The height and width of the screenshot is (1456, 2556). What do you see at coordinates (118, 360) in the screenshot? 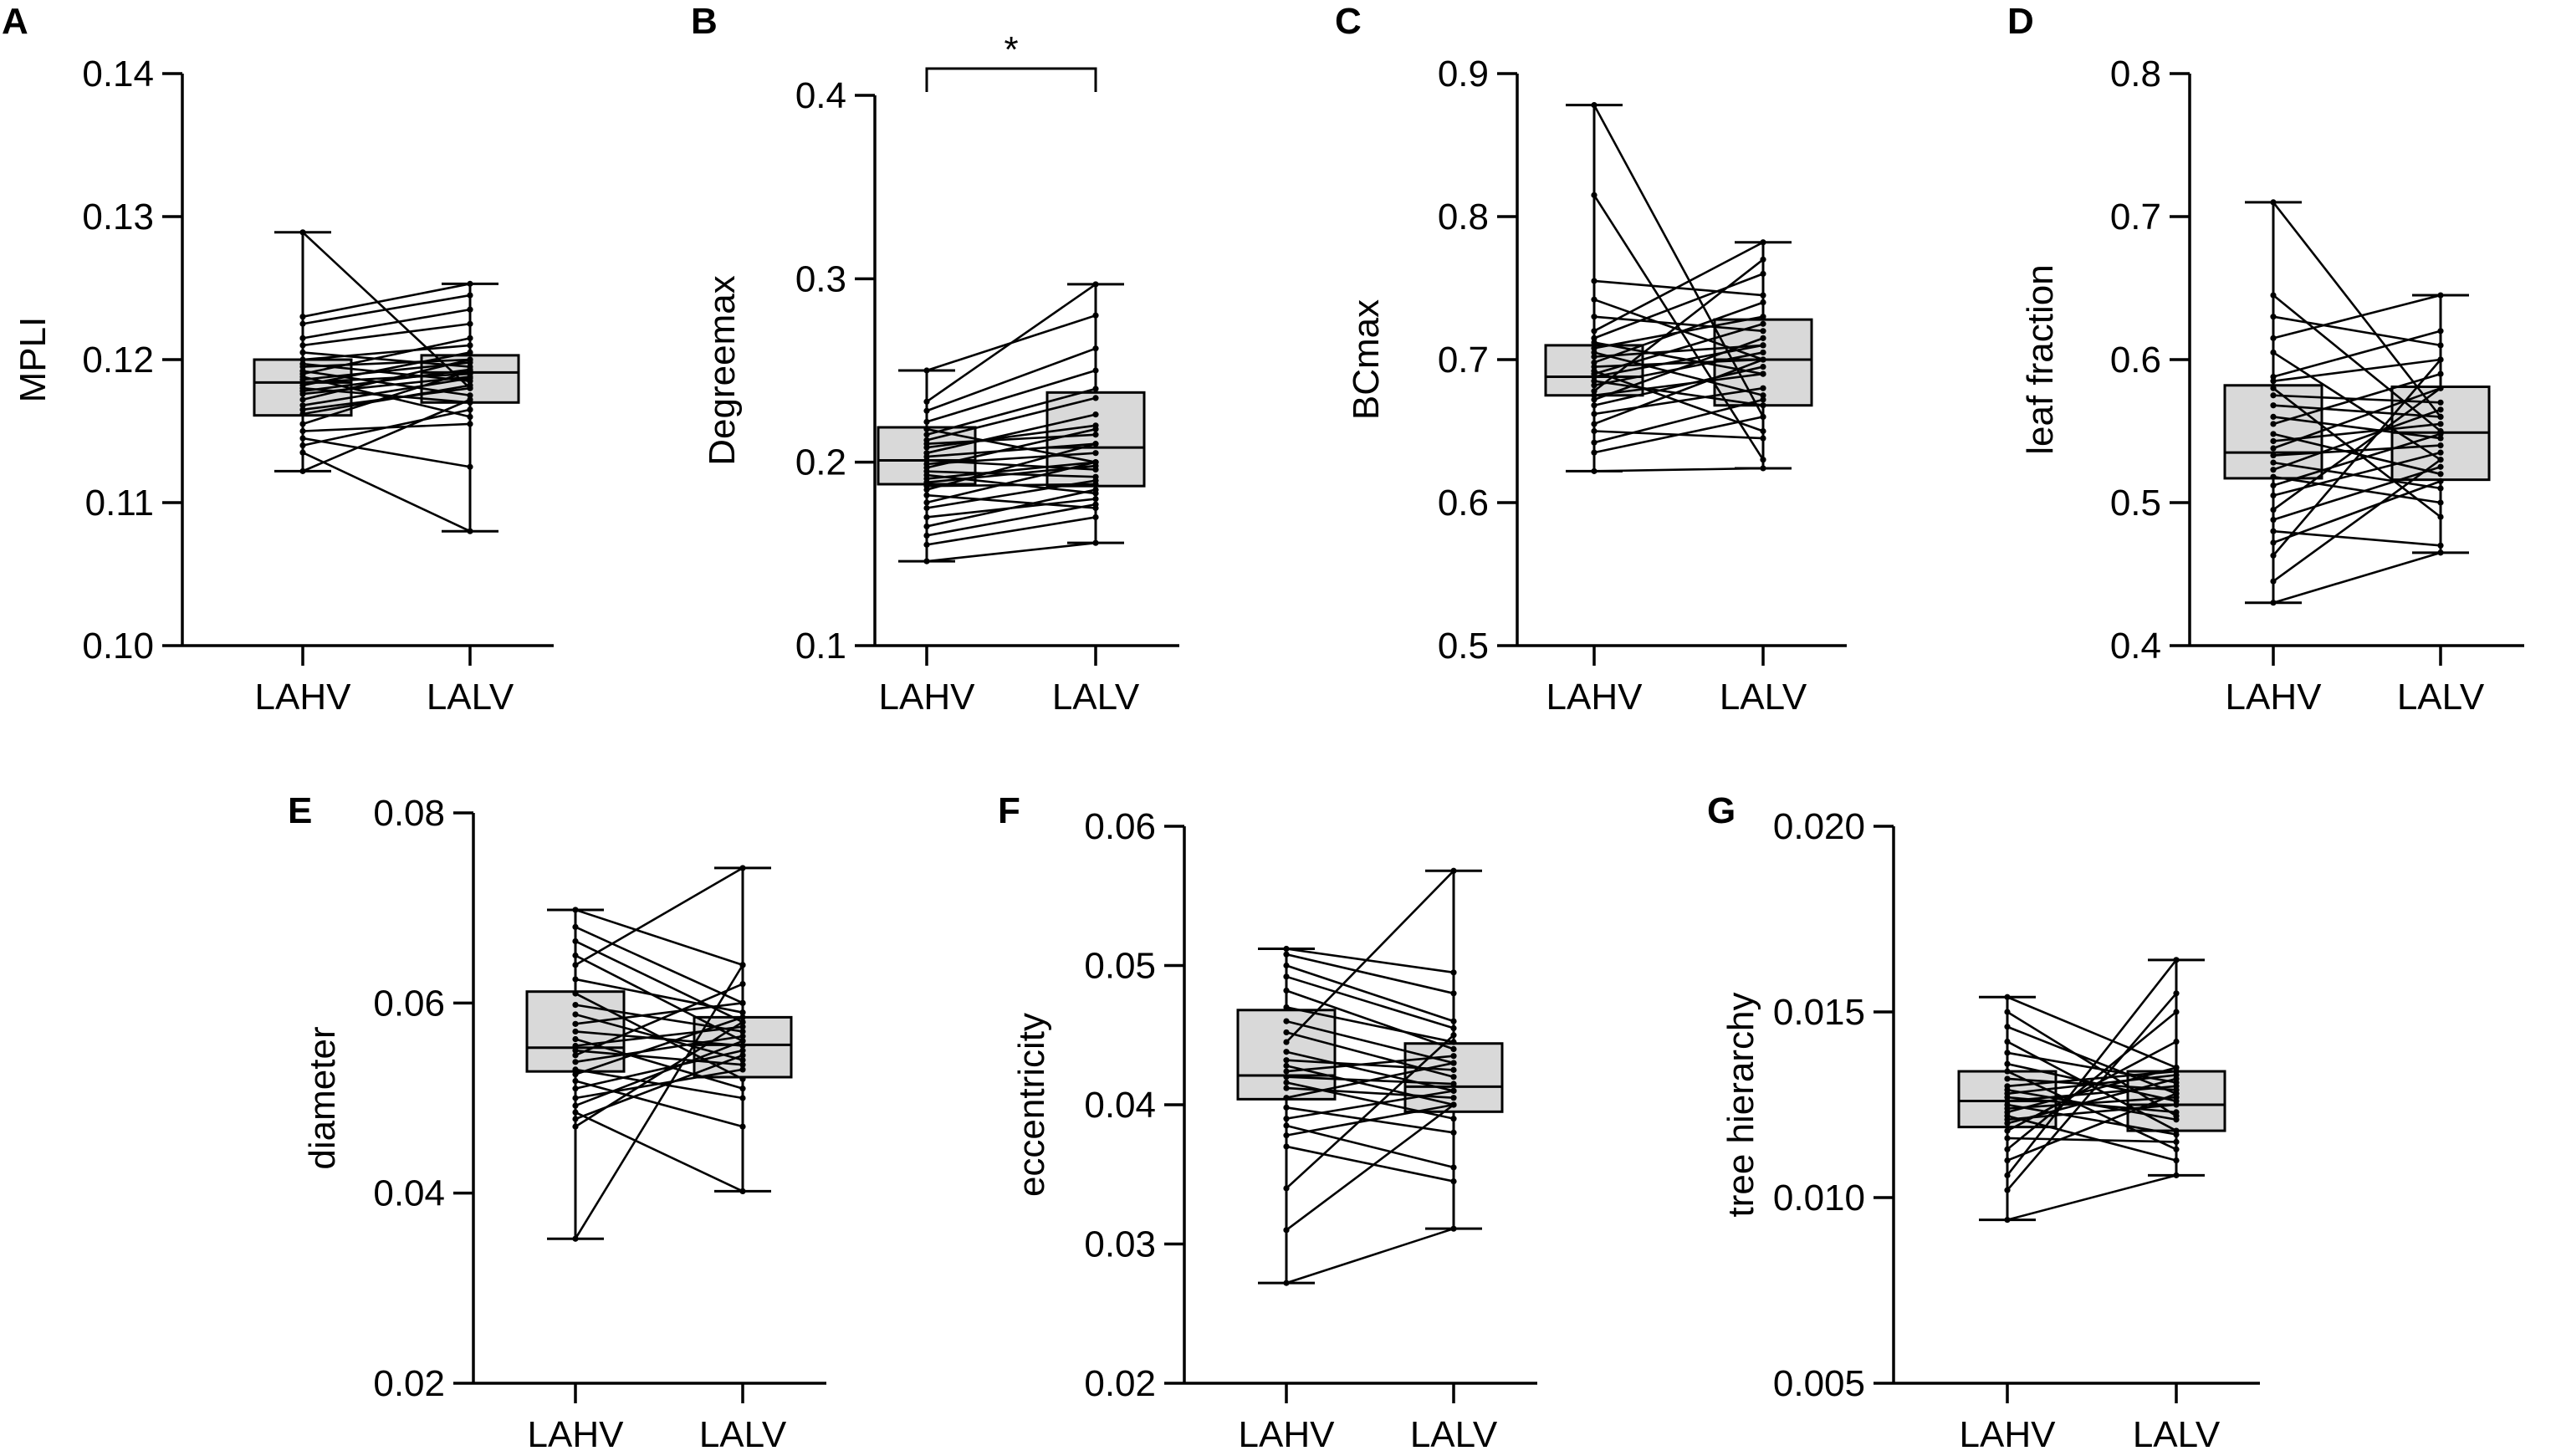
I see `y-tick-label: 0.12` at bounding box center [118, 360].